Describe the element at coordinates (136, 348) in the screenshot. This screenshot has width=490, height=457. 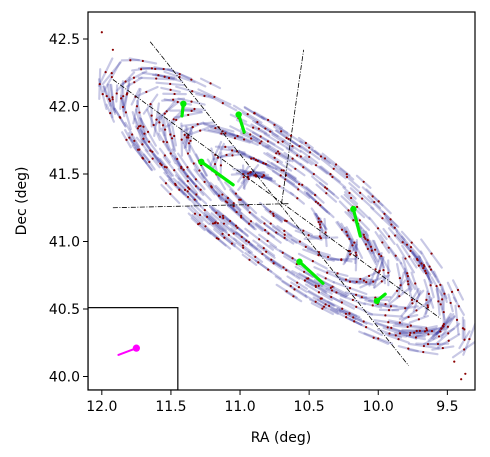
I see `reference-vector-head` at that location.